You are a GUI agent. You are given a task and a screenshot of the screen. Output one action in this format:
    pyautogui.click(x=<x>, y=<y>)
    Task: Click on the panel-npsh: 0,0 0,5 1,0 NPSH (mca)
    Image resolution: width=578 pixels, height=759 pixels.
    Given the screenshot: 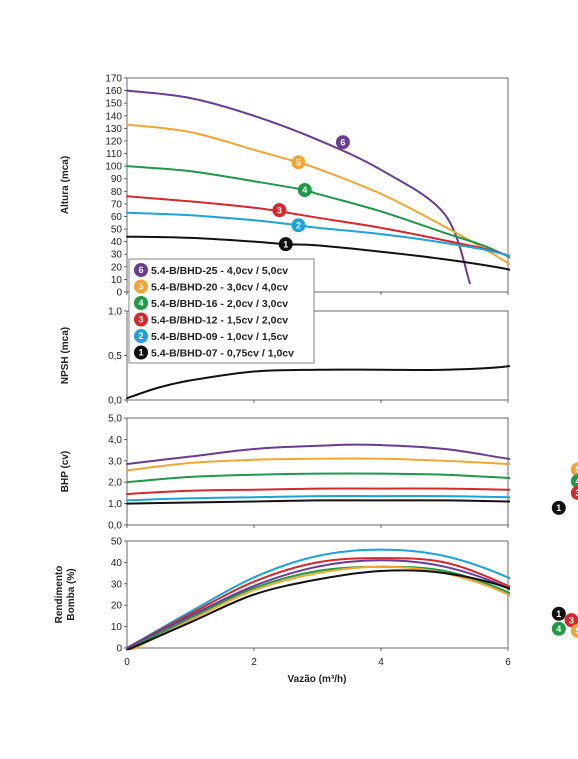 What is the action you would take?
    pyautogui.click(x=285, y=357)
    